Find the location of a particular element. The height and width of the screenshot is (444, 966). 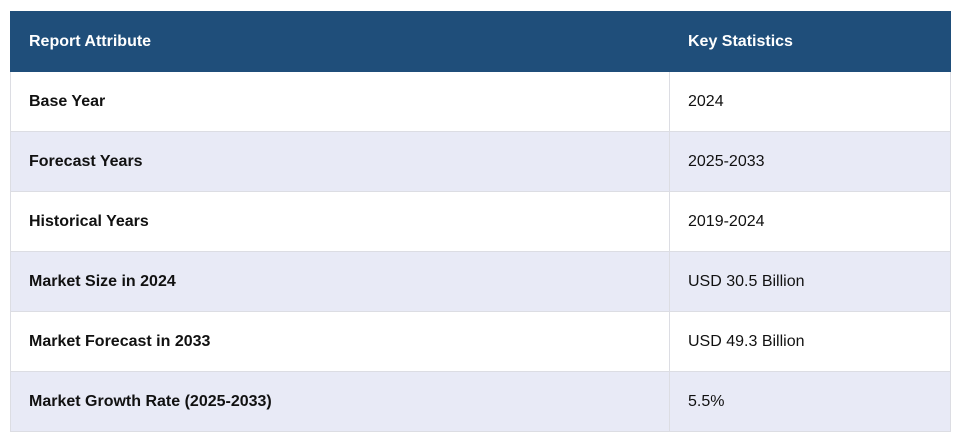

attribute-cell: Base Year is located at coordinates (340, 101).